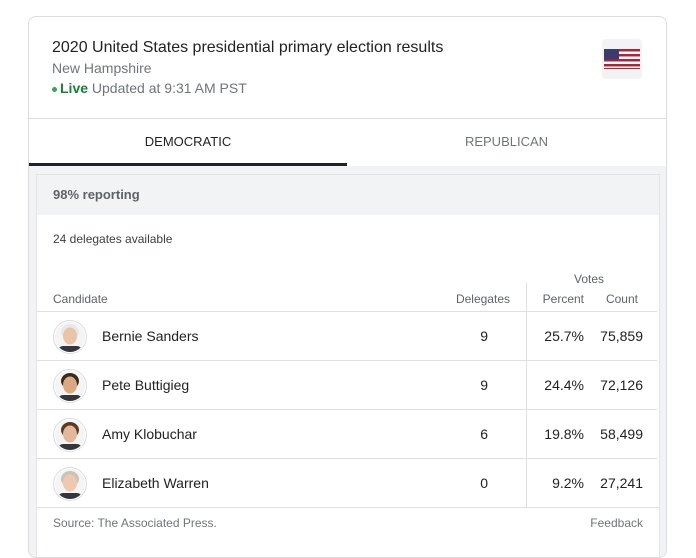 The width and height of the screenshot is (696, 558). Describe the element at coordinates (621, 385) in the screenshot. I see `count: 72,126` at that location.